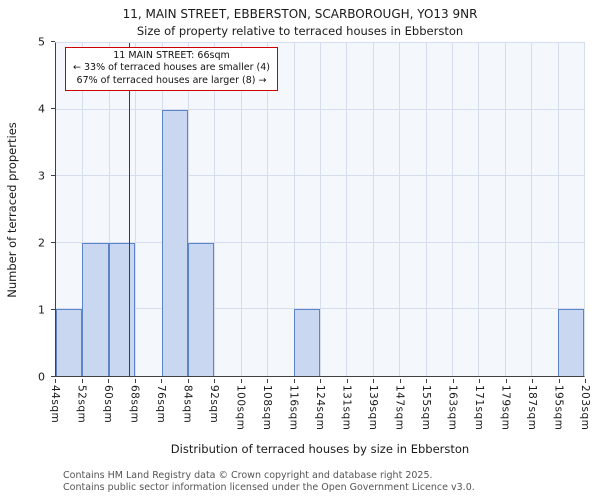  Describe the element at coordinates (41, 109) in the screenshot. I see `y-tick-label: 4` at that location.